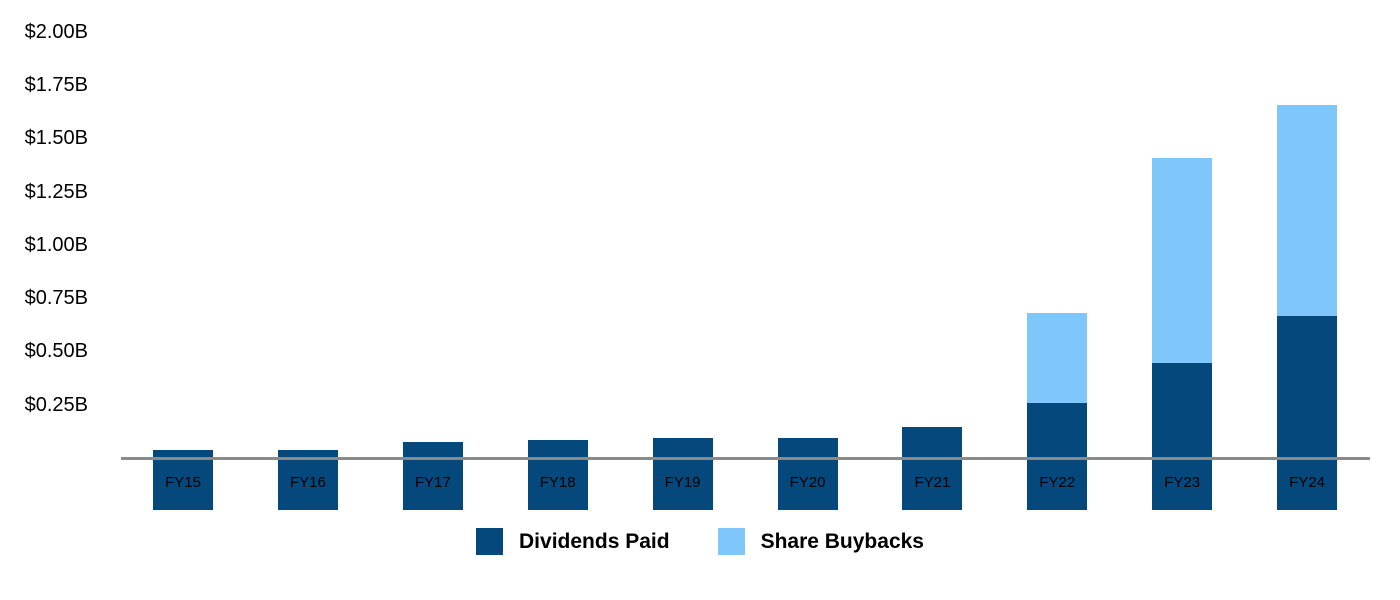 The image size is (1400, 600). I want to click on x-tick-label-fy17: FY17, so click(432, 482).